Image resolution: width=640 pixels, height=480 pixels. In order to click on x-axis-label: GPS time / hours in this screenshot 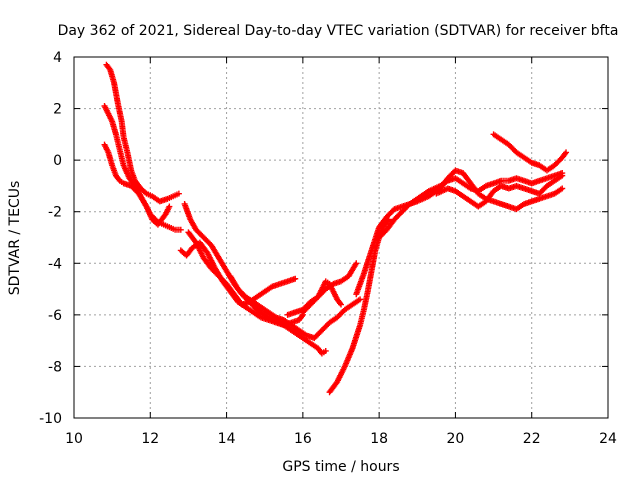, I will do `click(340, 467)`.